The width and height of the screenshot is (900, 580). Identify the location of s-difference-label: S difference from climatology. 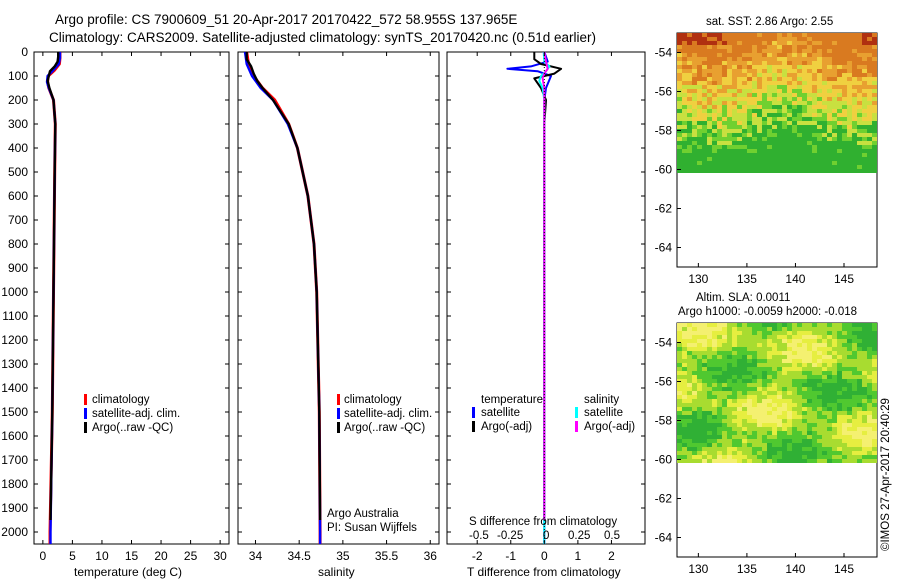
(543, 522).